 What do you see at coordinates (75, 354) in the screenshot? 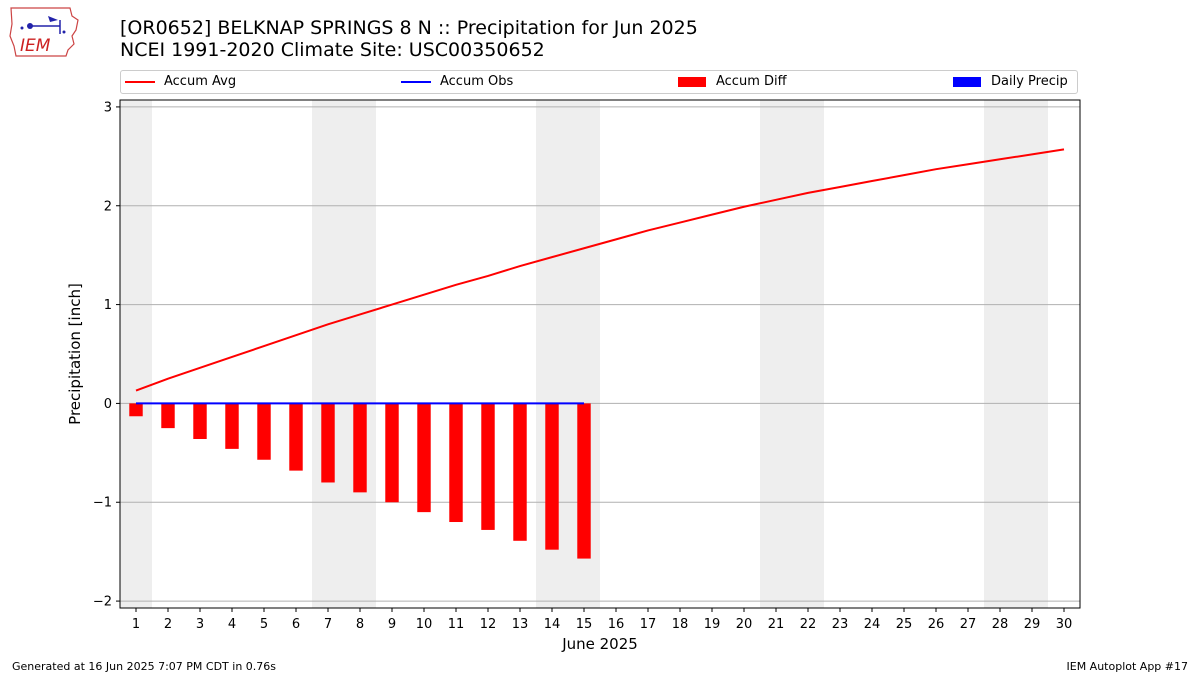
I see `y-axis-label: Precipitation [inch]` at bounding box center [75, 354].